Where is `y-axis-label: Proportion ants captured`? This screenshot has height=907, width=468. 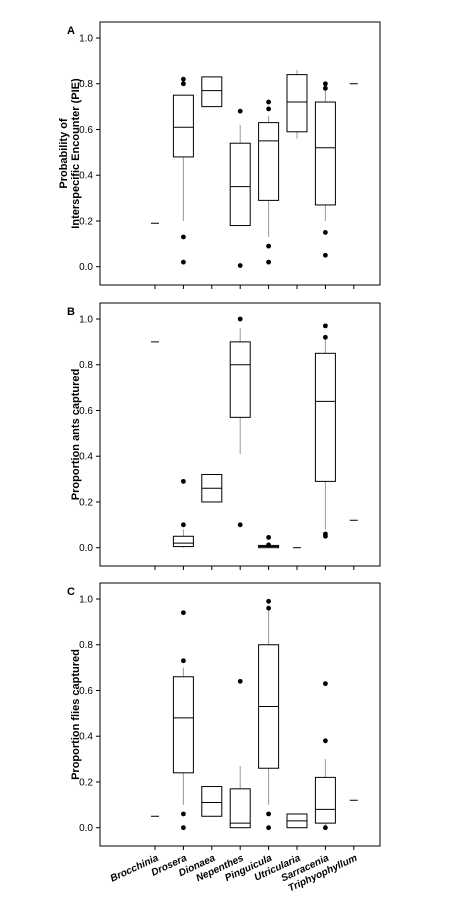
y-axis-label: Proportion ants captured is located at coordinates (76, 434).